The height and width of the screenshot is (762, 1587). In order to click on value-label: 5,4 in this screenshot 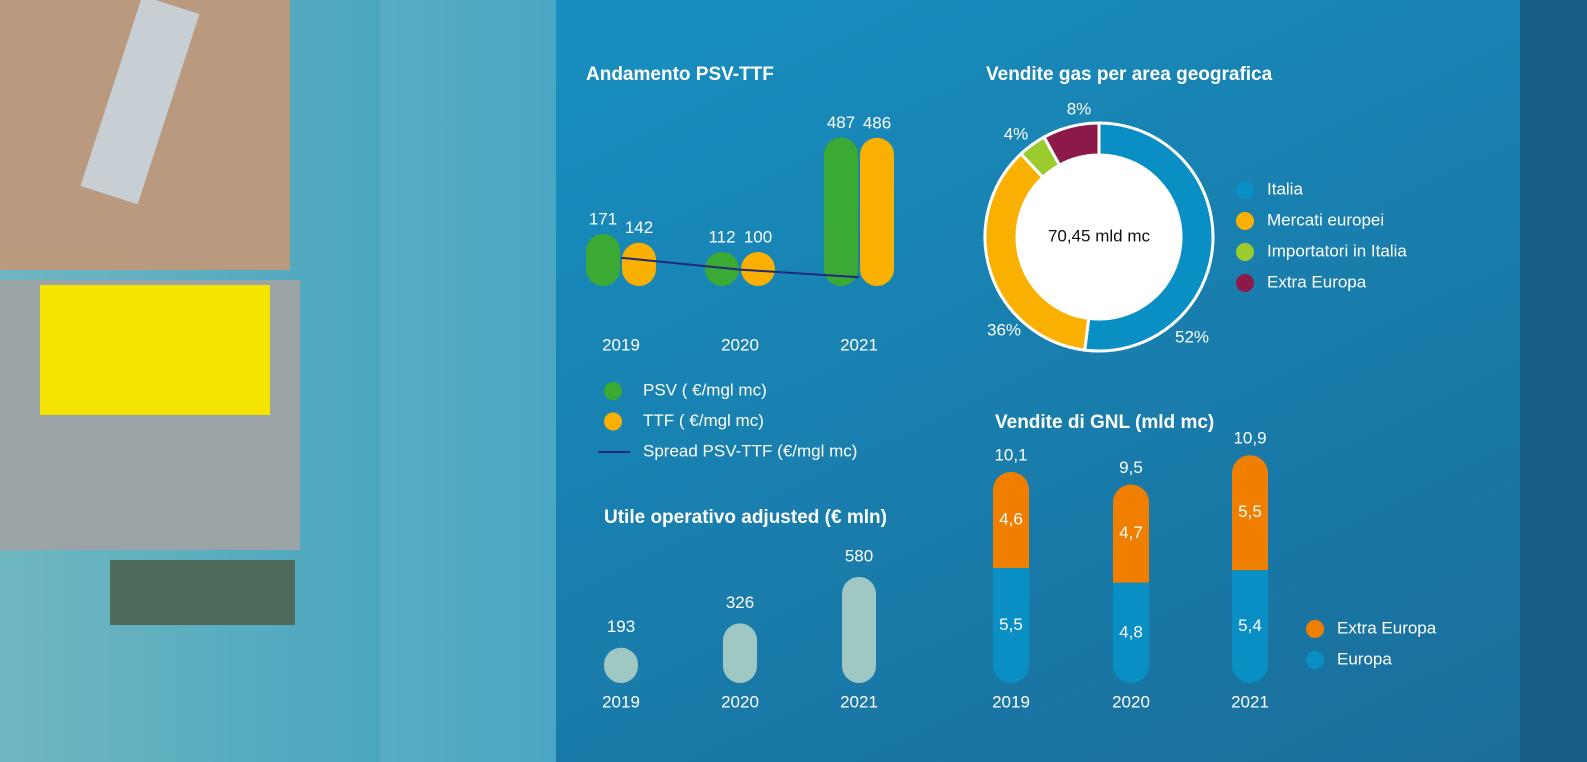, I will do `click(1250, 625)`.